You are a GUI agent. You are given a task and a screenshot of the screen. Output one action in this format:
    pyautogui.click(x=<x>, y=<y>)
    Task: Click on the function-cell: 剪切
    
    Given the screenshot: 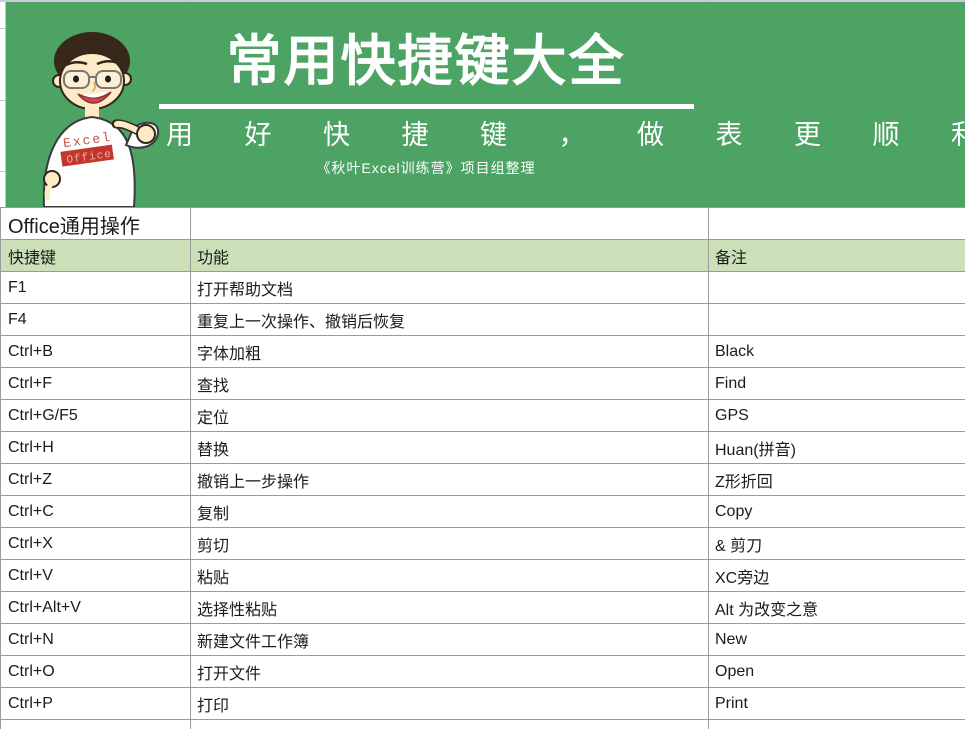 What is the action you would take?
    pyautogui.click(x=450, y=543)
    